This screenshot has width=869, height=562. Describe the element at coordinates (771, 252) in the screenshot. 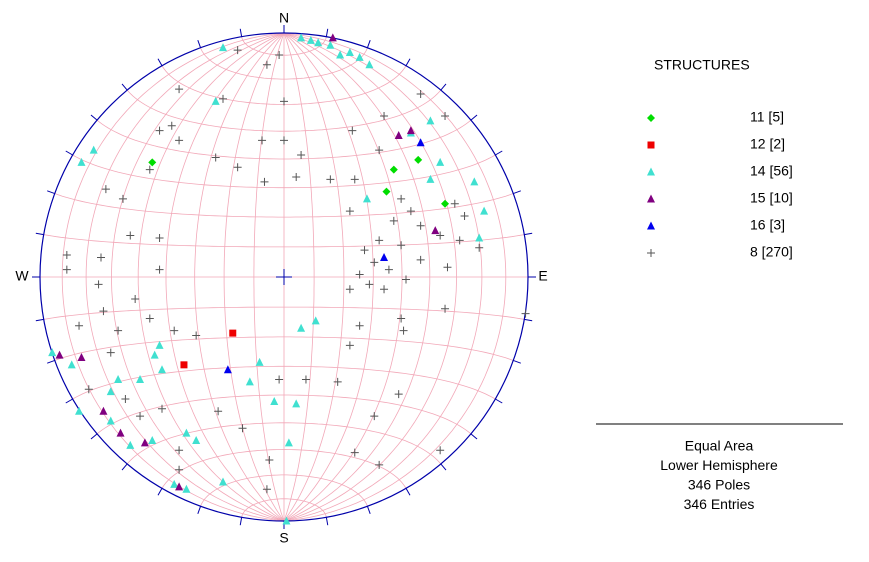

I see `legend-label: 8 [270]` at that location.